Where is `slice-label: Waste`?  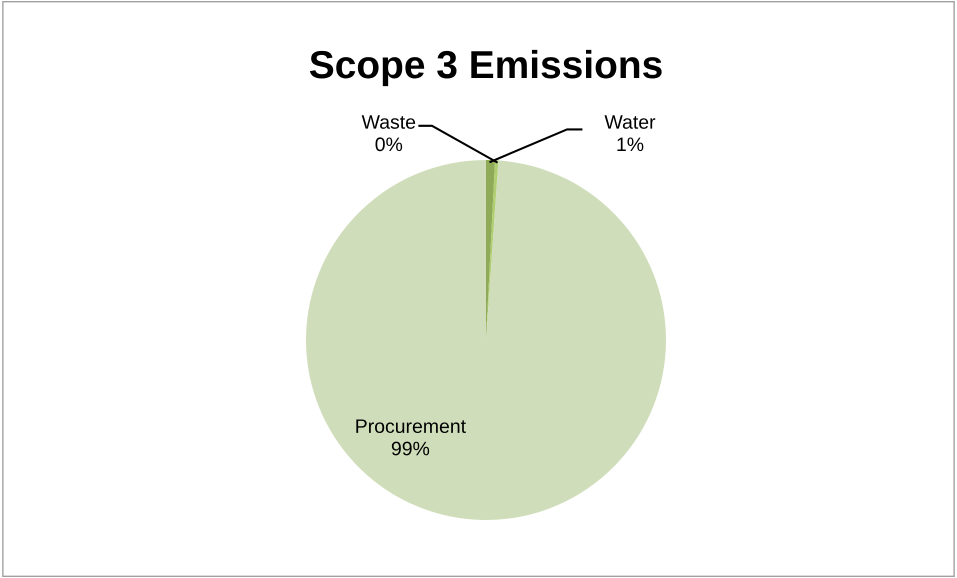 slice-label: Waste is located at coordinates (389, 122).